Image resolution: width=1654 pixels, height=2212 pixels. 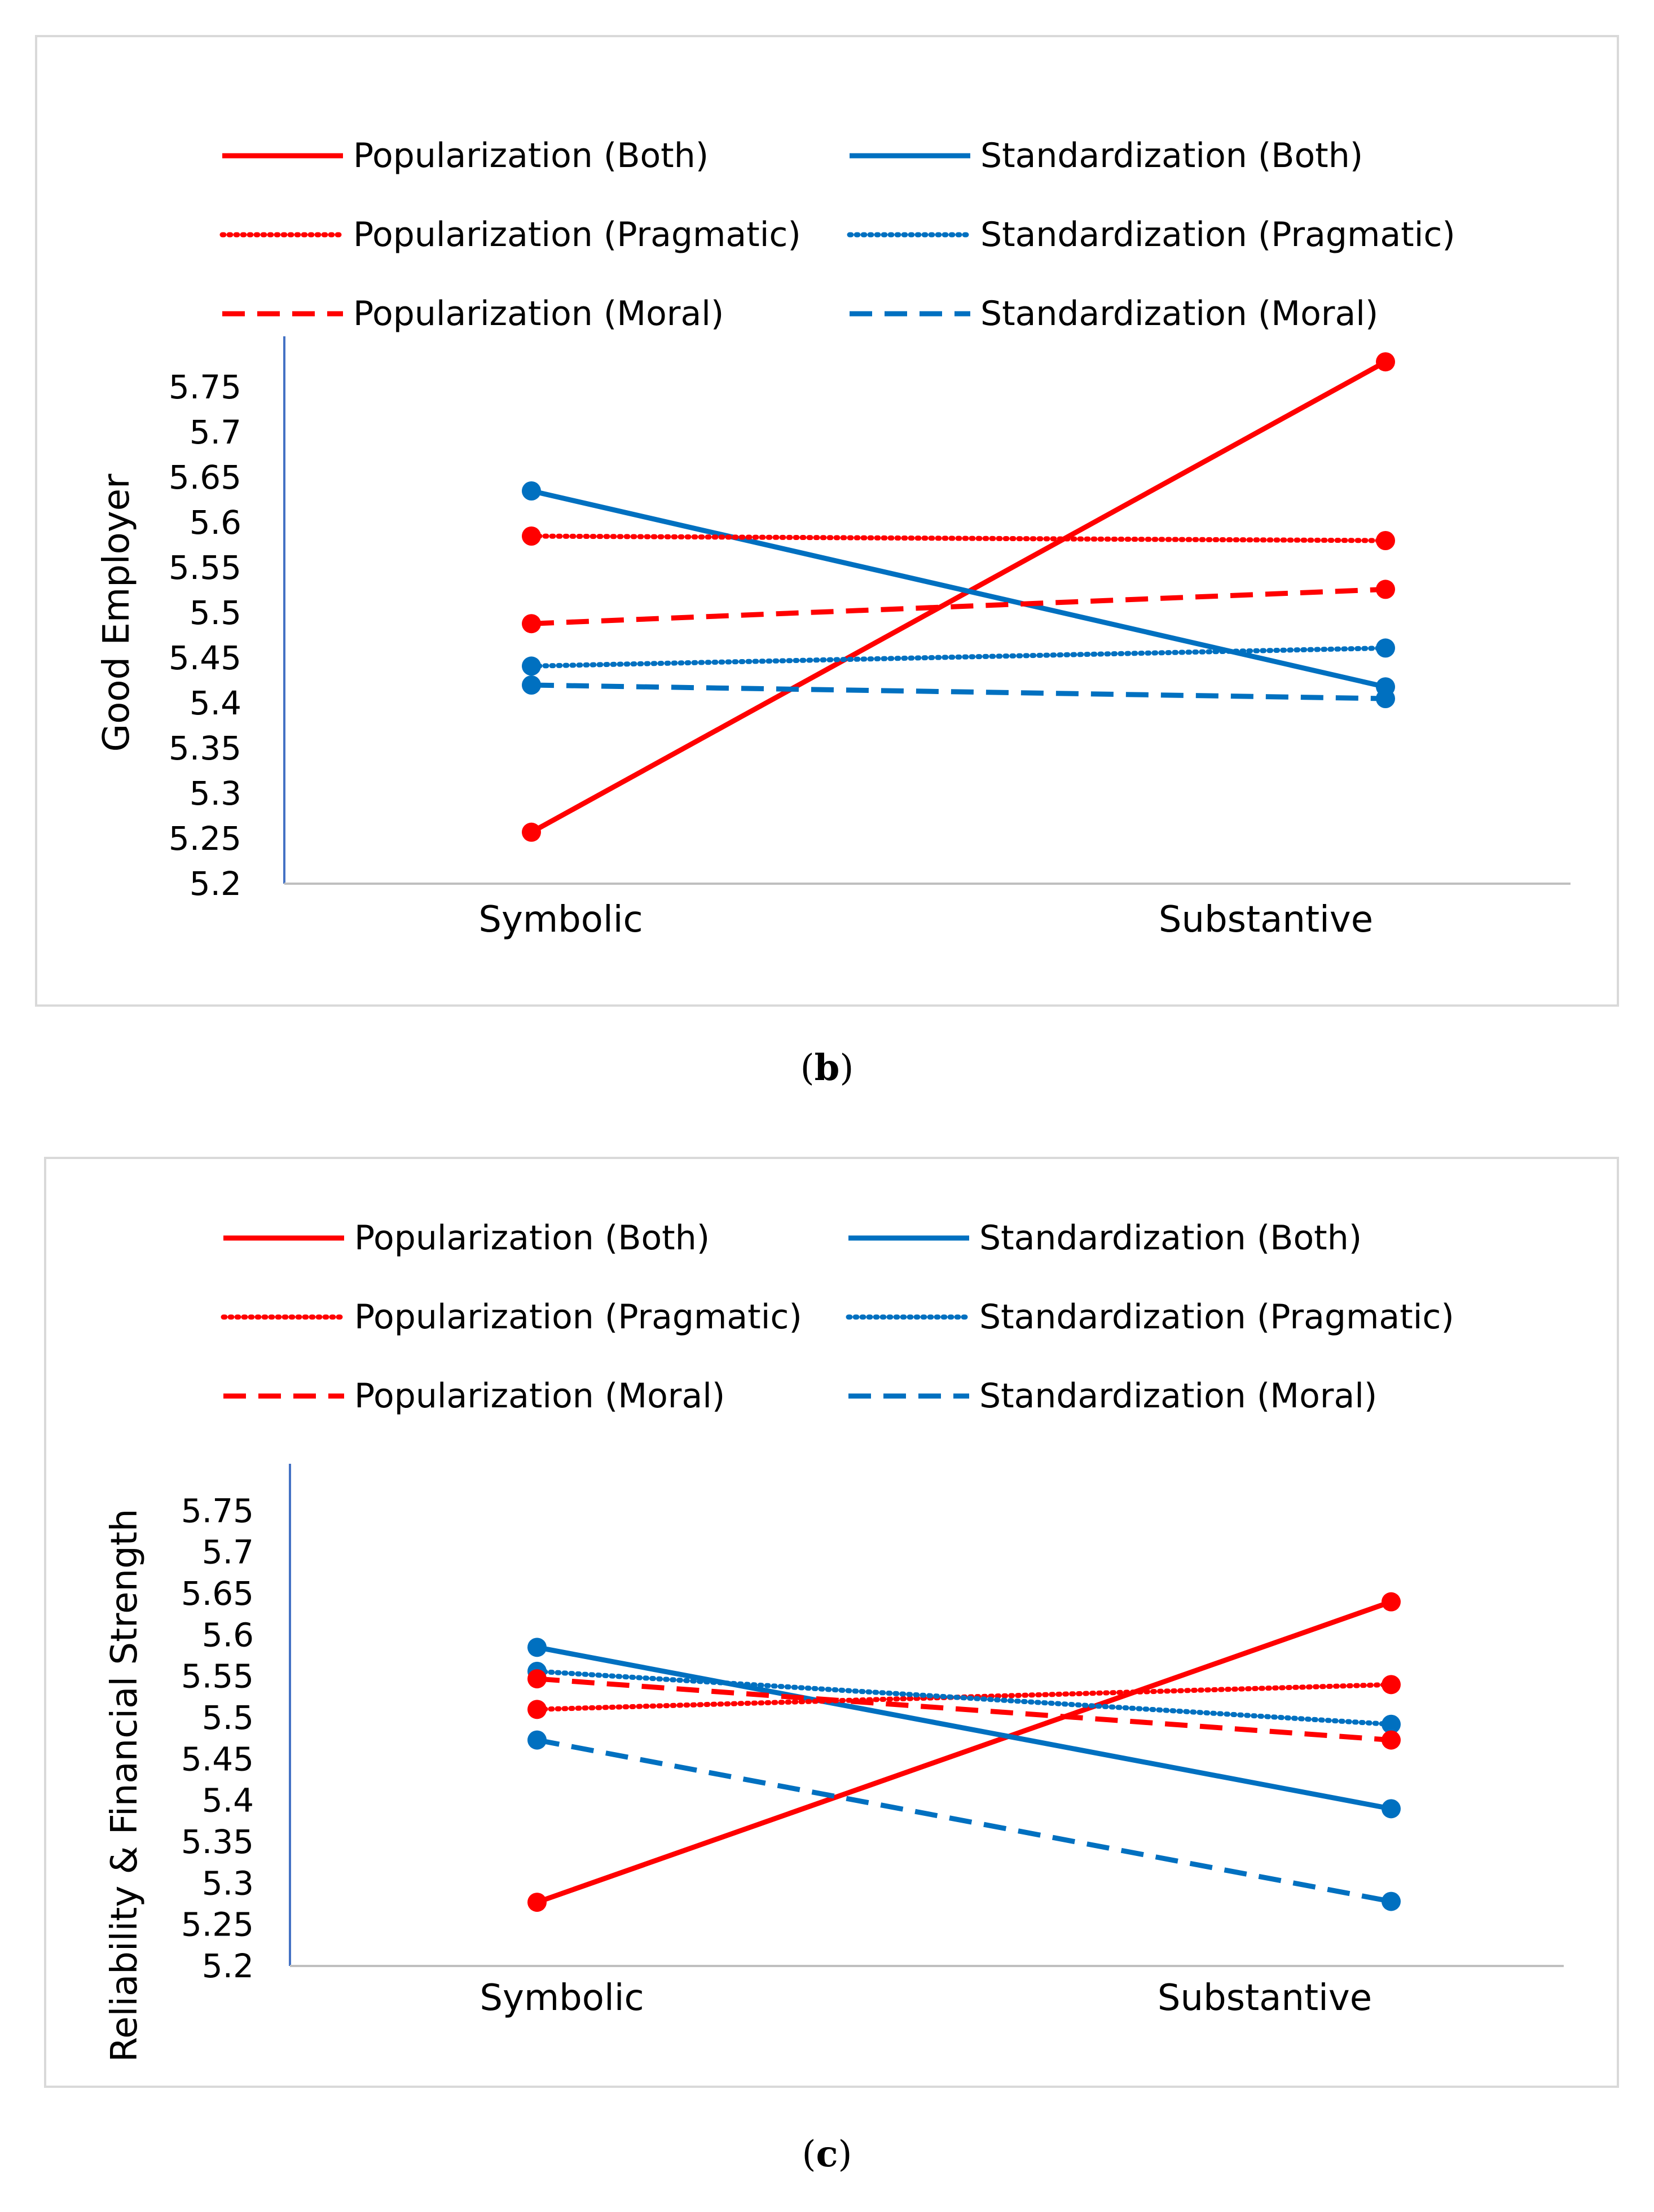 What do you see at coordinates (1391, 1809) in the screenshot?
I see `data-point-standardization-both-substantive` at bounding box center [1391, 1809].